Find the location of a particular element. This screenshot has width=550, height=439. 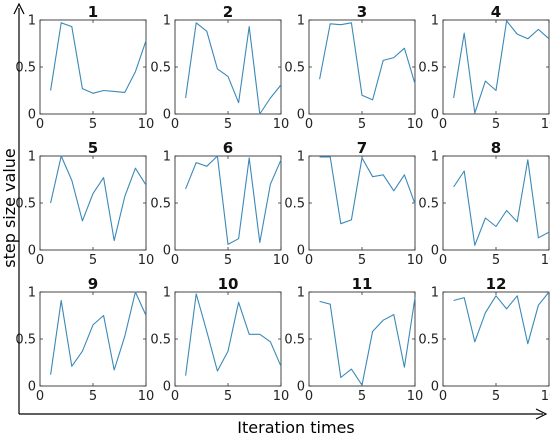

subplot-title: 6 is located at coordinates (228, 148).